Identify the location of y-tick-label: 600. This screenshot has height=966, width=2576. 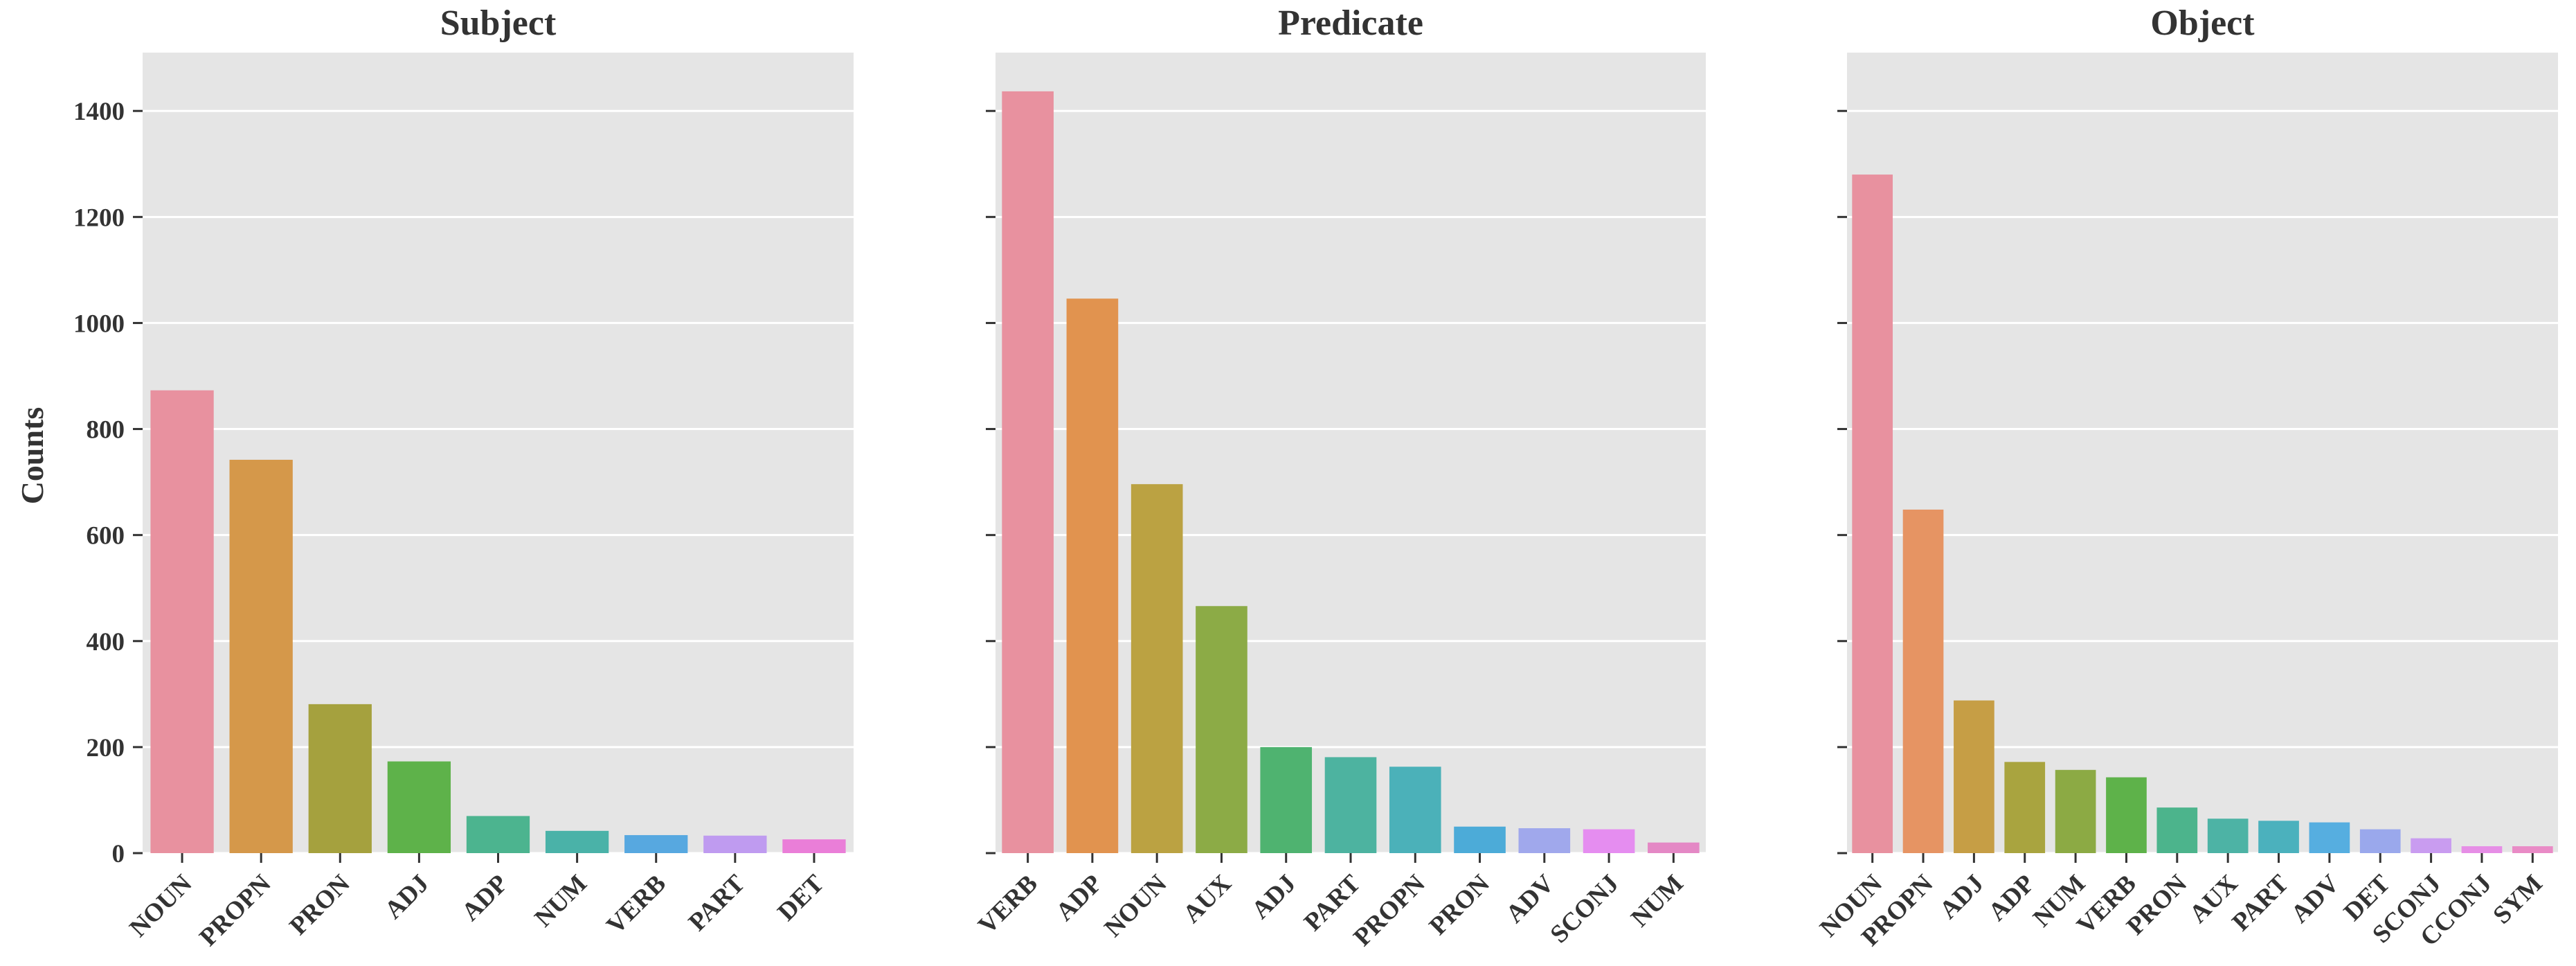
(106, 537).